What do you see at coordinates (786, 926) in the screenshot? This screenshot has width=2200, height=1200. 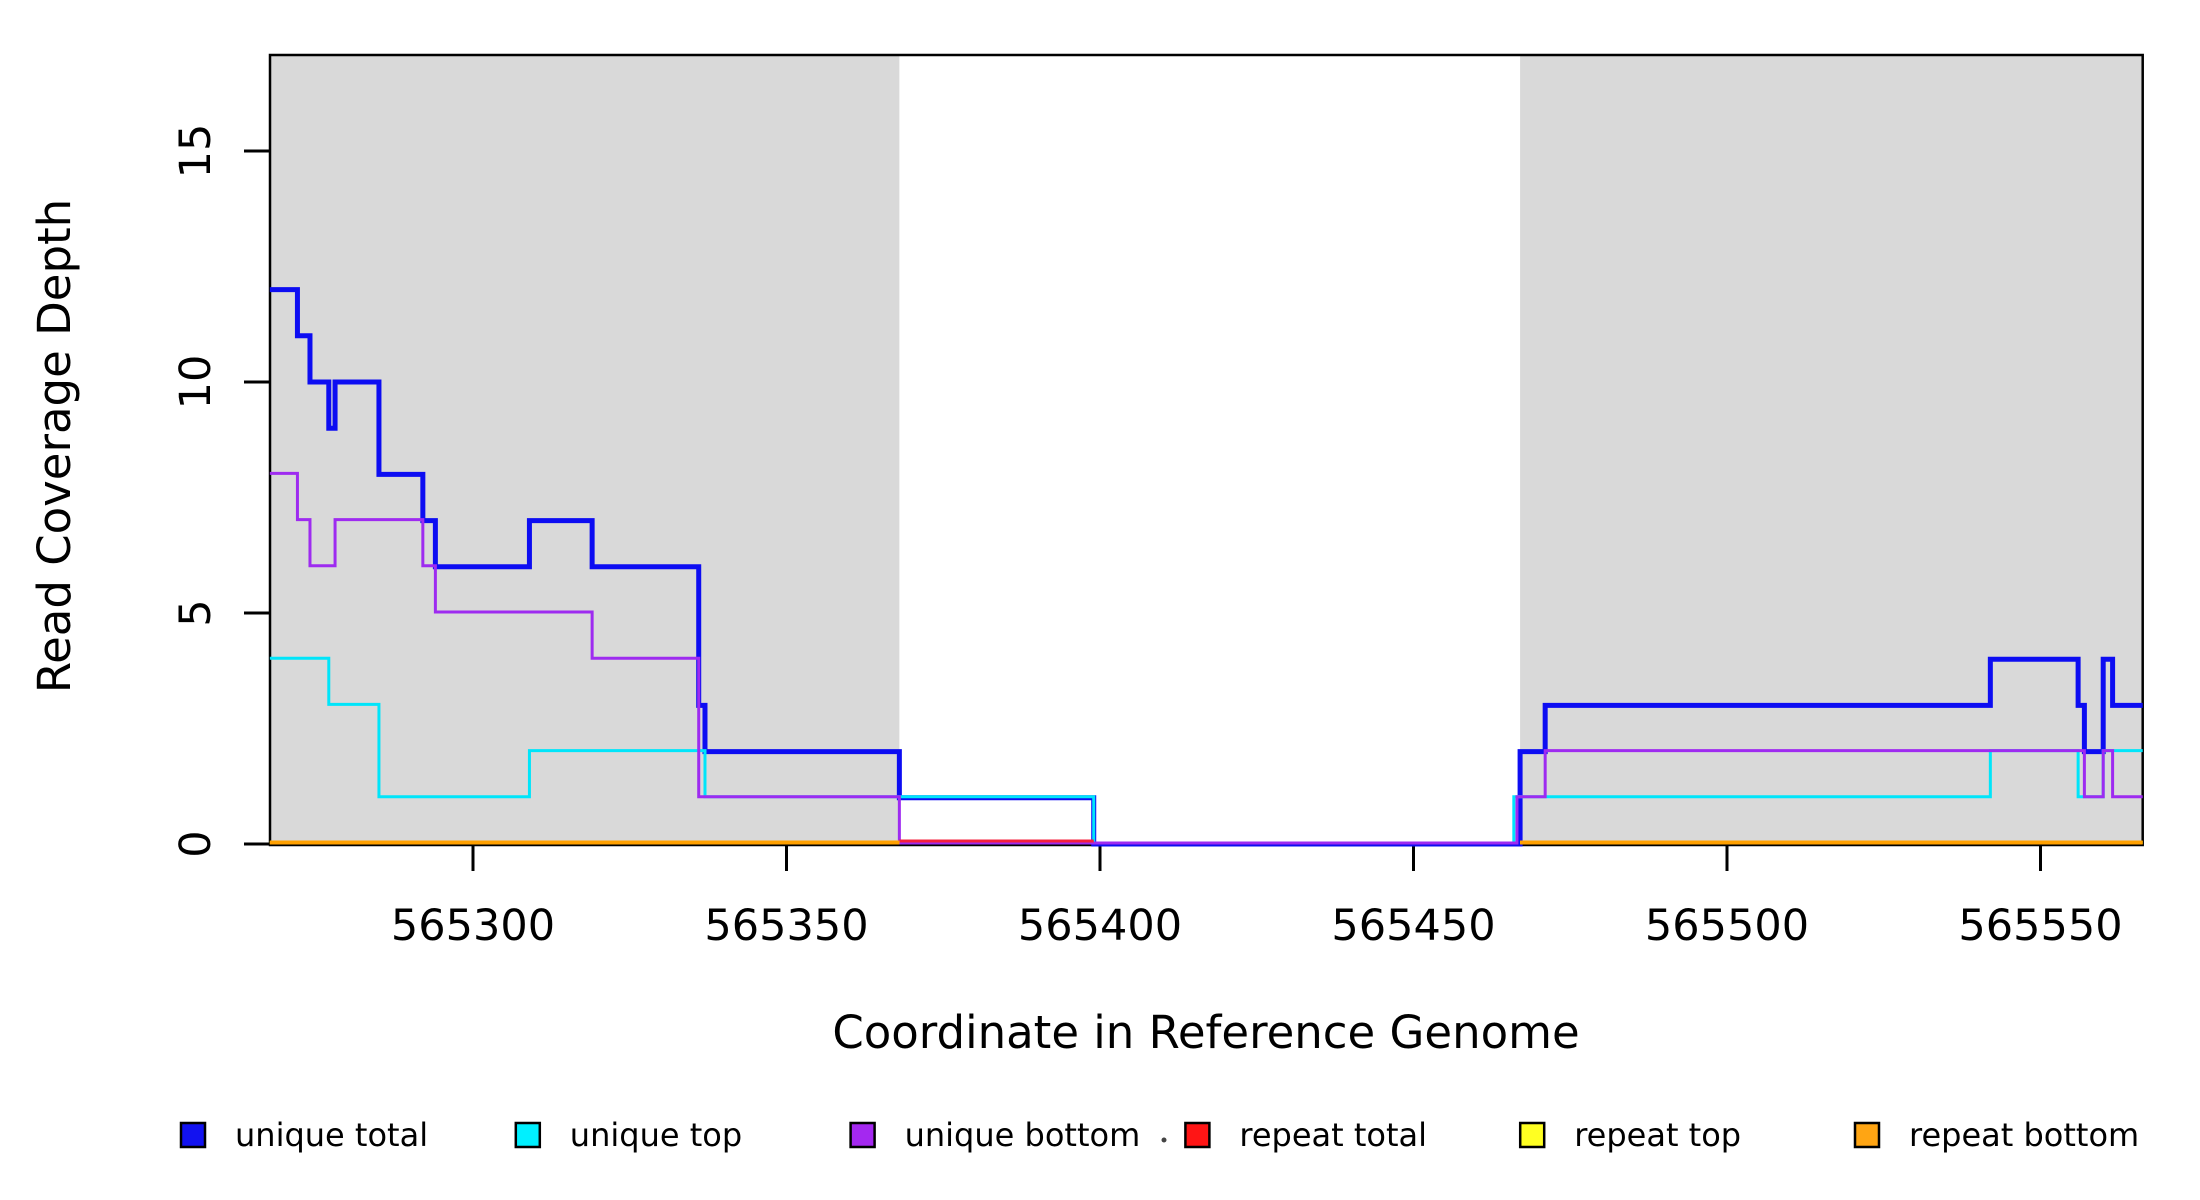 I see `x-tick-label: 565350` at bounding box center [786, 926].